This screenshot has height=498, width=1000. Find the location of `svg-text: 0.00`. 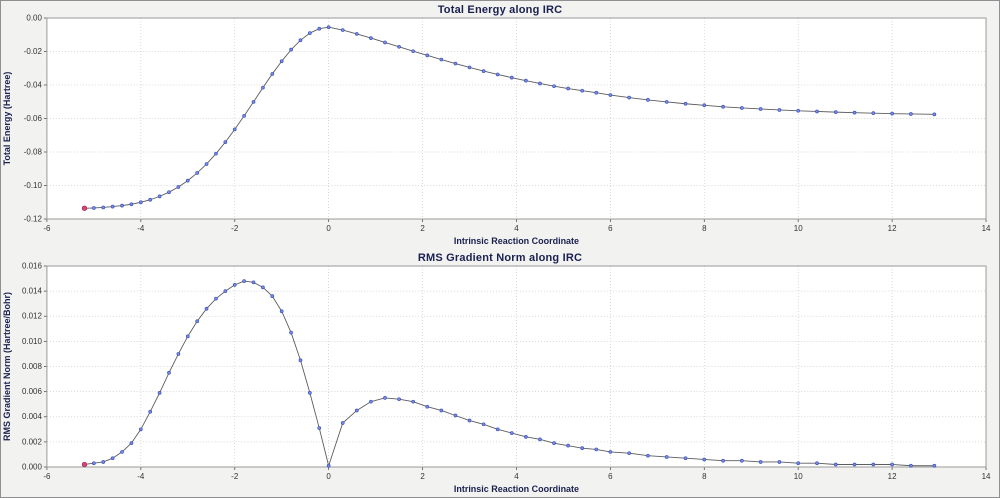

svg-text: 0.00 is located at coordinates (34, 17).